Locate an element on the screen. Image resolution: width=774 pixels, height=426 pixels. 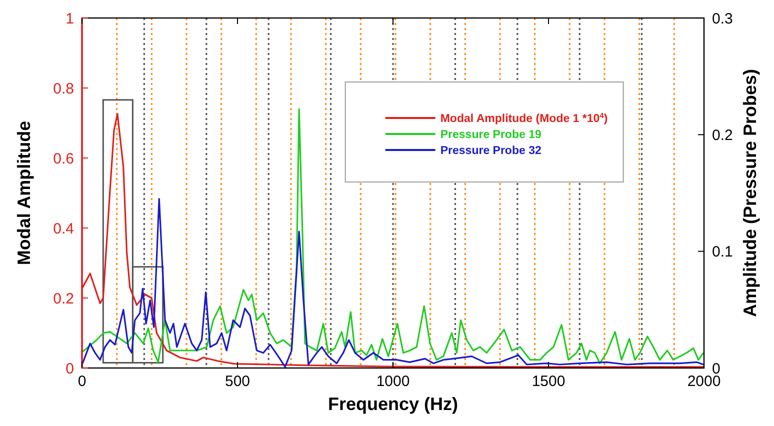
x-tick-label: 2000 is located at coordinates (704, 381).